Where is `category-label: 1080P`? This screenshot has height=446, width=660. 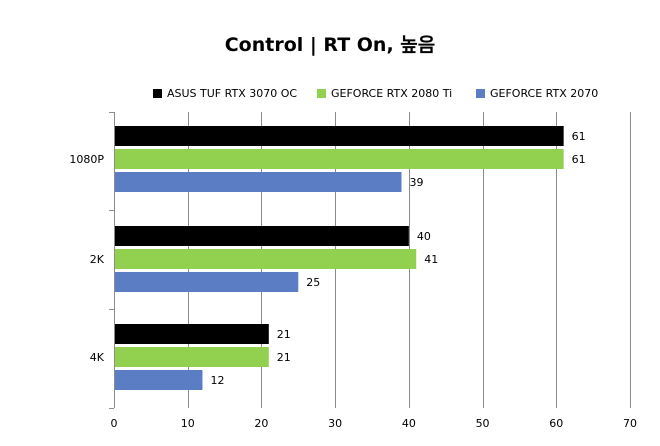 category-label: 1080P is located at coordinates (86, 159).